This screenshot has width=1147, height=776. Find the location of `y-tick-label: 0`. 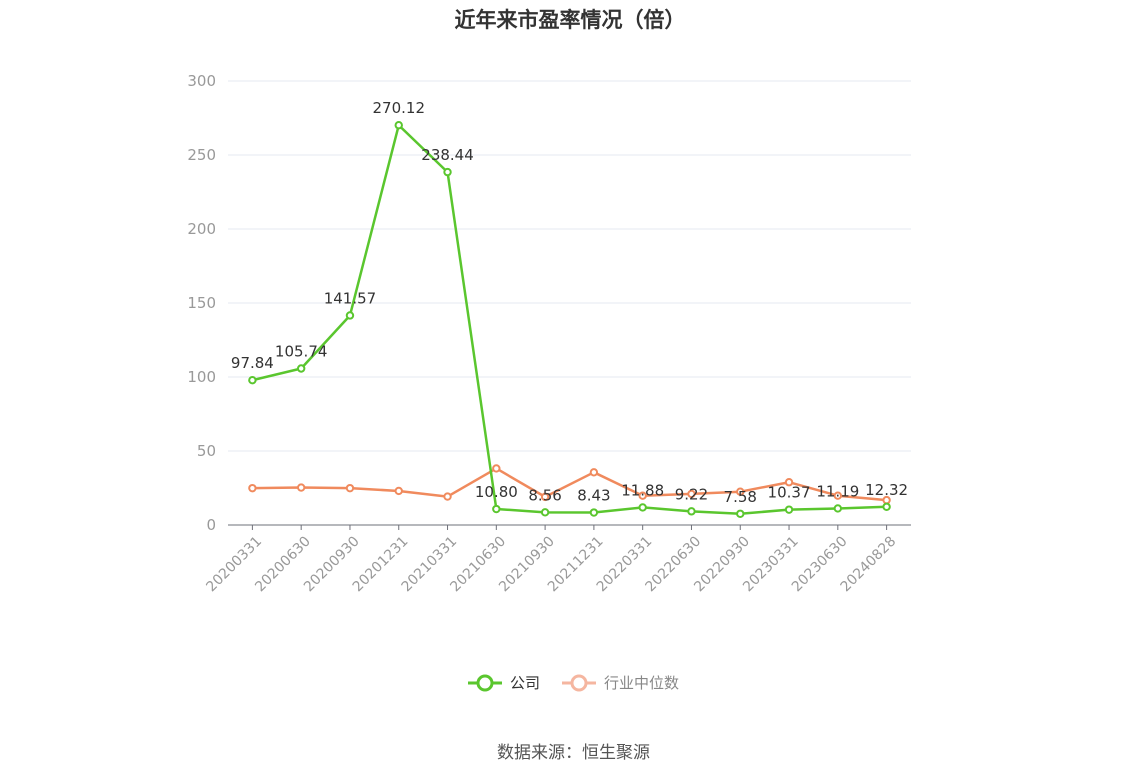

y-tick-label: 0 is located at coordinates (211, 525).